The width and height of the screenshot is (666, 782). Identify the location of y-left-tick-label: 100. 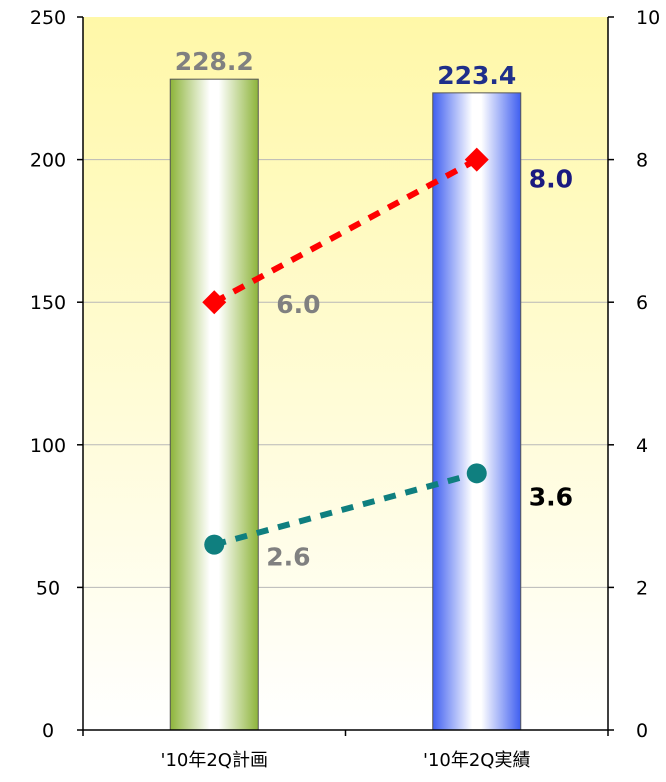
(48, 446).